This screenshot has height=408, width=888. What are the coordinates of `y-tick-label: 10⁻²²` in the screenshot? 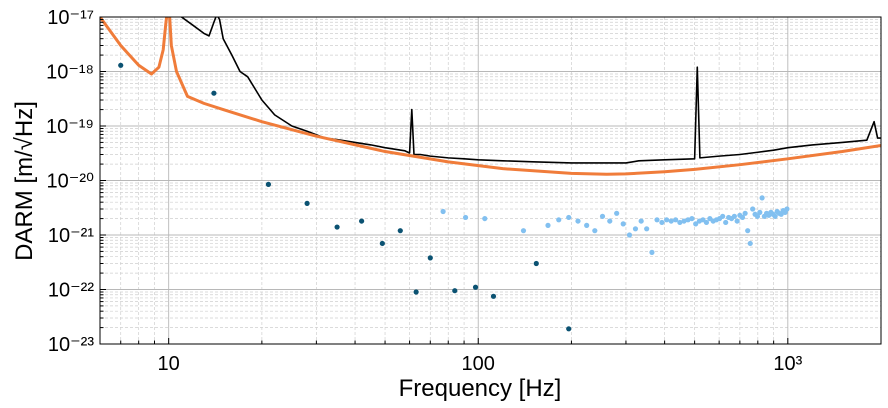 It's located at (71, 291).